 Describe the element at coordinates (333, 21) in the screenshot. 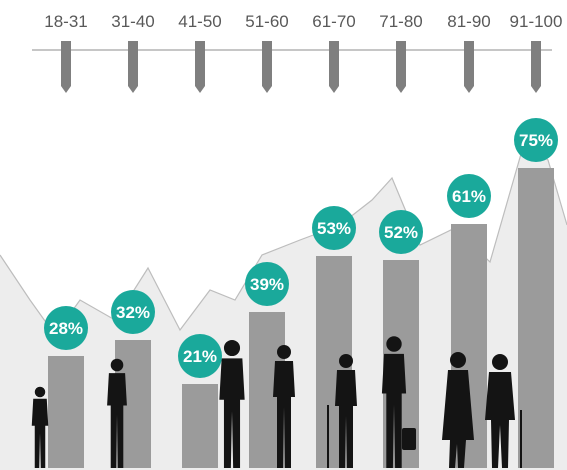

I see `category-label: 61-70` at that location.